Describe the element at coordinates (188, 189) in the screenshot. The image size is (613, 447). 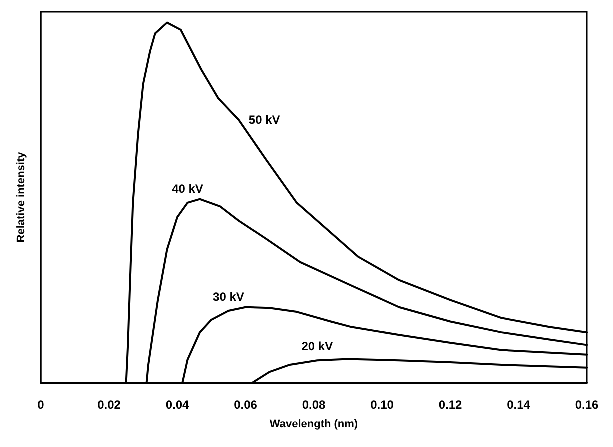
I see `series-label: 40 kV` at that location.